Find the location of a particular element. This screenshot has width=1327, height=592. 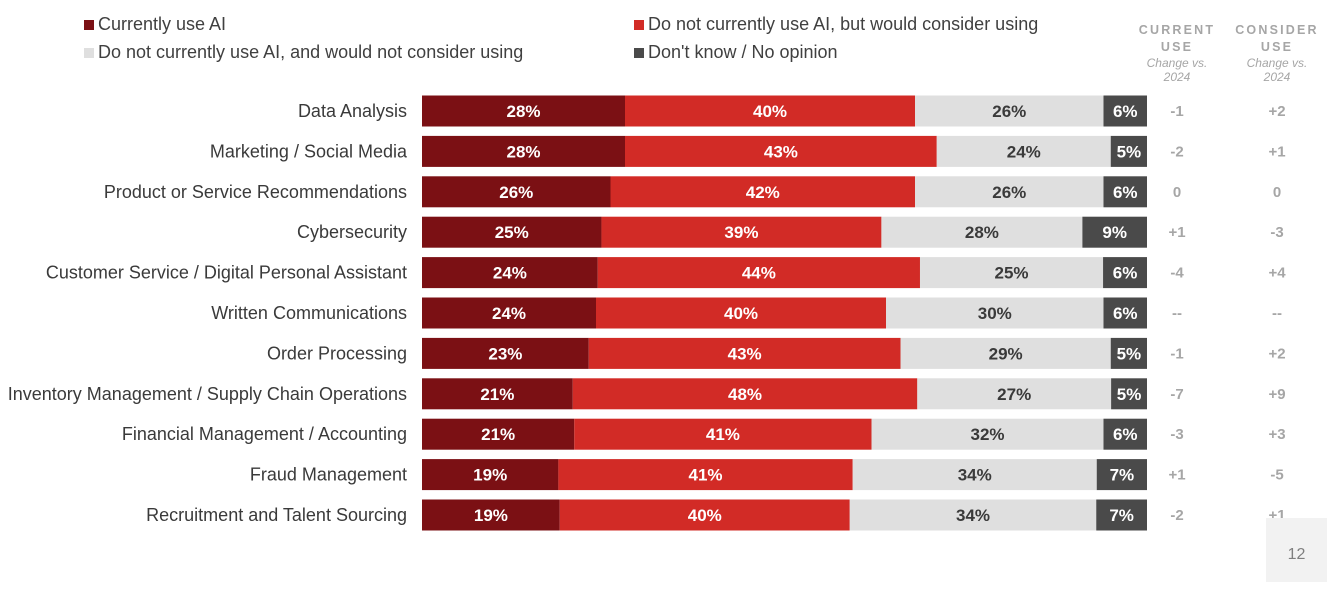

bar-data-label: 42% is located at coordinates (763, 192).